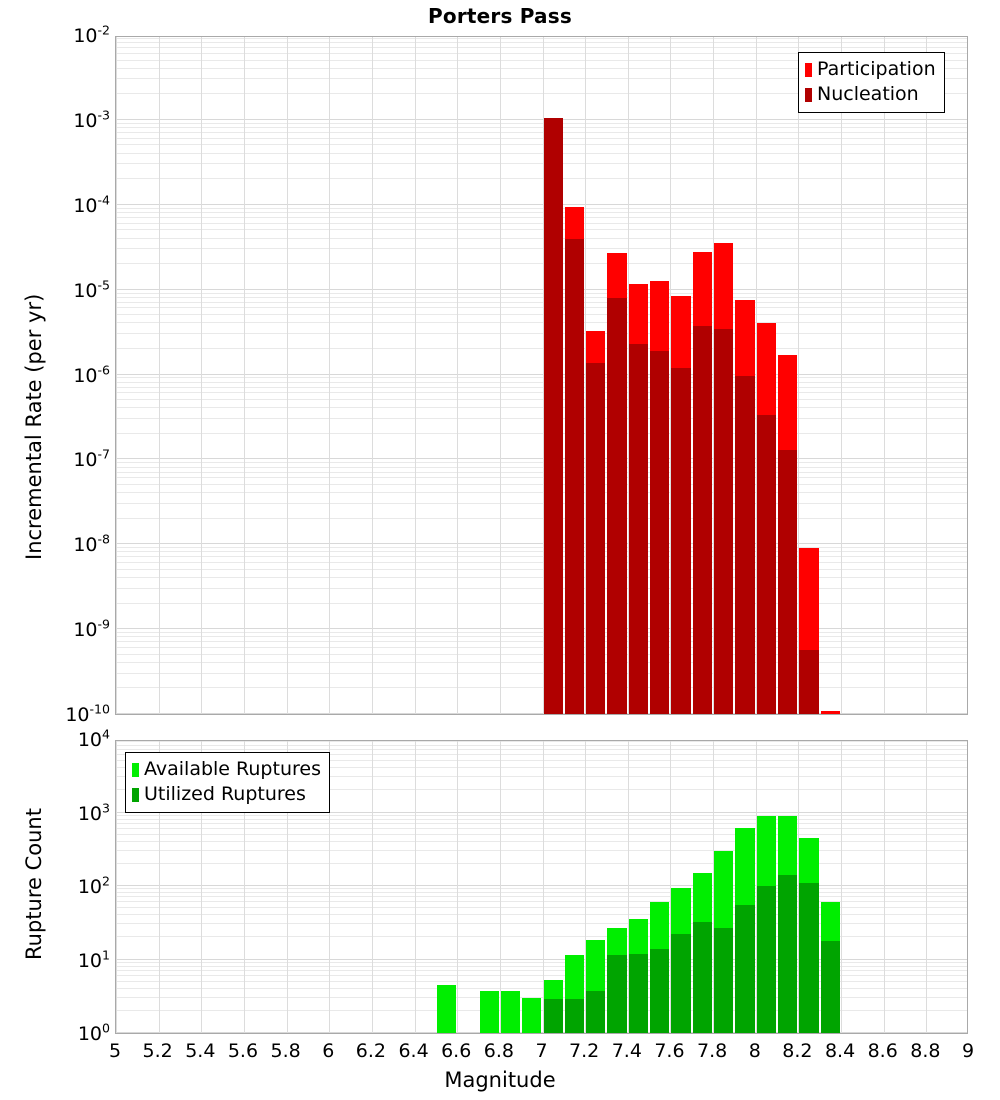 This screenshot has height=1100, width=1000. I want to click on x-axis-tick-label: 7.8, so click(712, 1051).